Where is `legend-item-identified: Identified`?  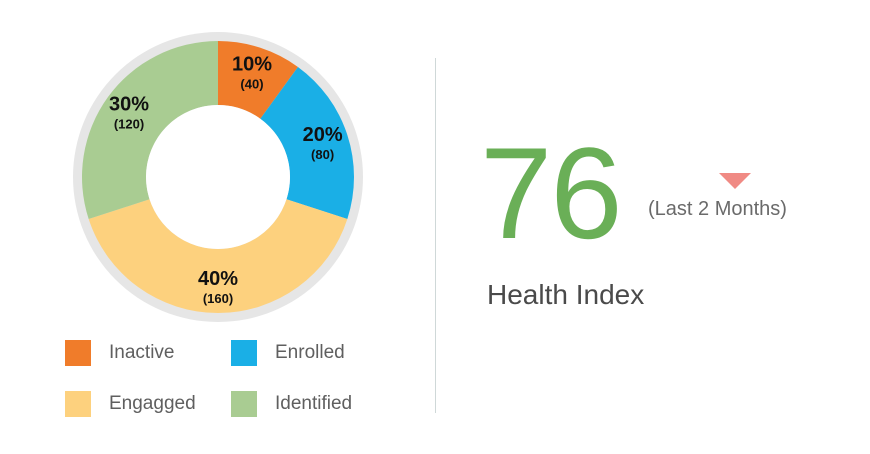
legend-item-identified: Identified is located at coordinates (291, 404).